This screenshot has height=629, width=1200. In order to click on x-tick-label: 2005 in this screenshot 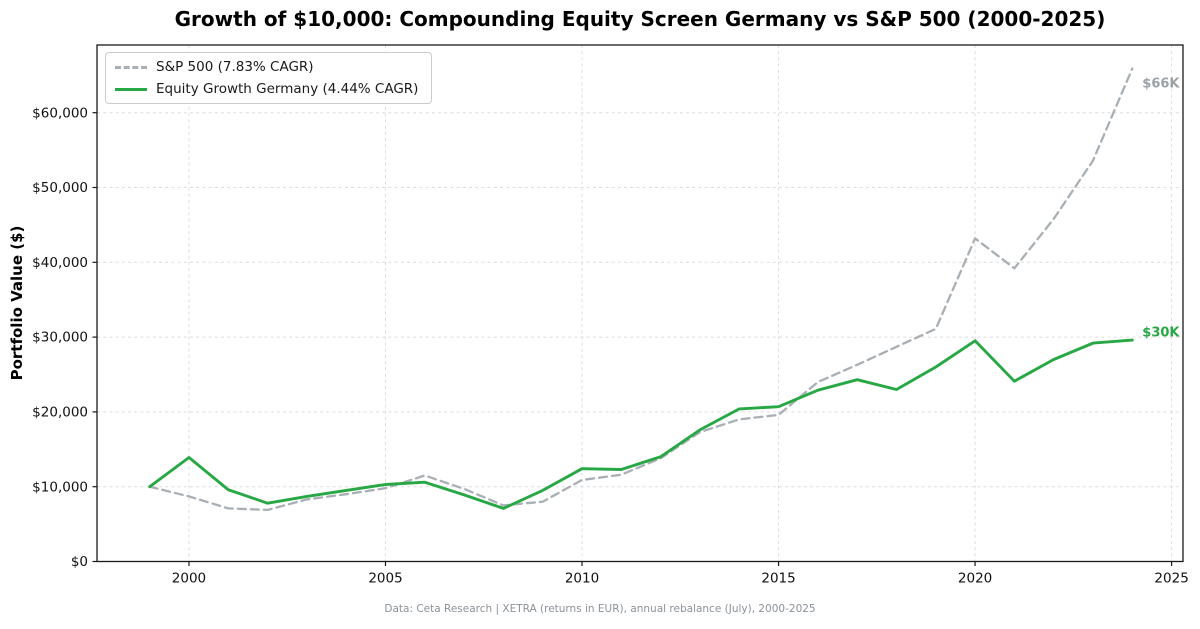, I will do `click(385, 579)`.